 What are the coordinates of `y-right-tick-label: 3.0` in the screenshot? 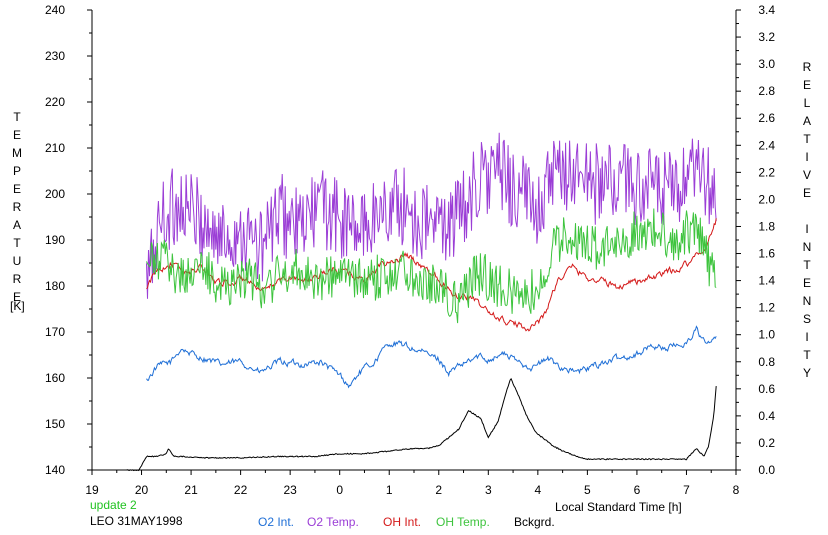 It's located at (766, 64).